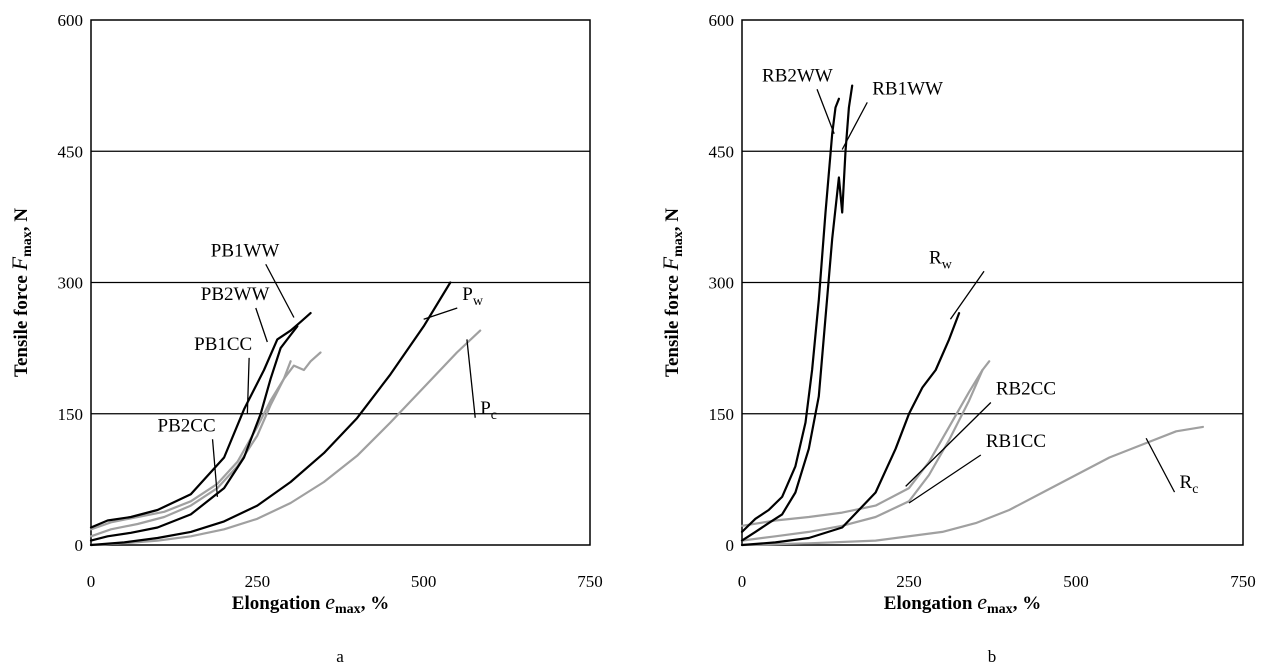 This screenshot has height=666, width=1280. What do you see at coordinates (1016, 441) in the screenshot?
I see `series-label-rb1cc: RB1CC` at bounding box center [1016, 441].